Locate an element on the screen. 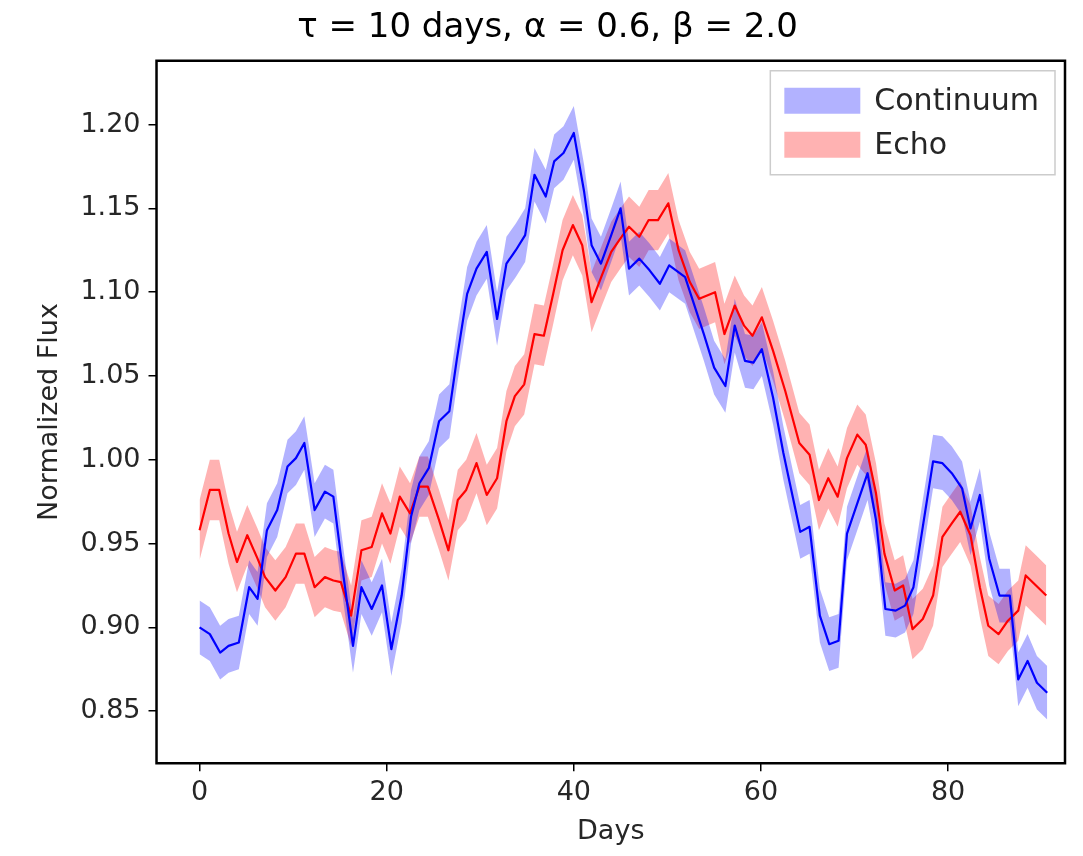 The image size is (1083, 856). y-tick-label: 0.90 is located at coordinates (110, 625).